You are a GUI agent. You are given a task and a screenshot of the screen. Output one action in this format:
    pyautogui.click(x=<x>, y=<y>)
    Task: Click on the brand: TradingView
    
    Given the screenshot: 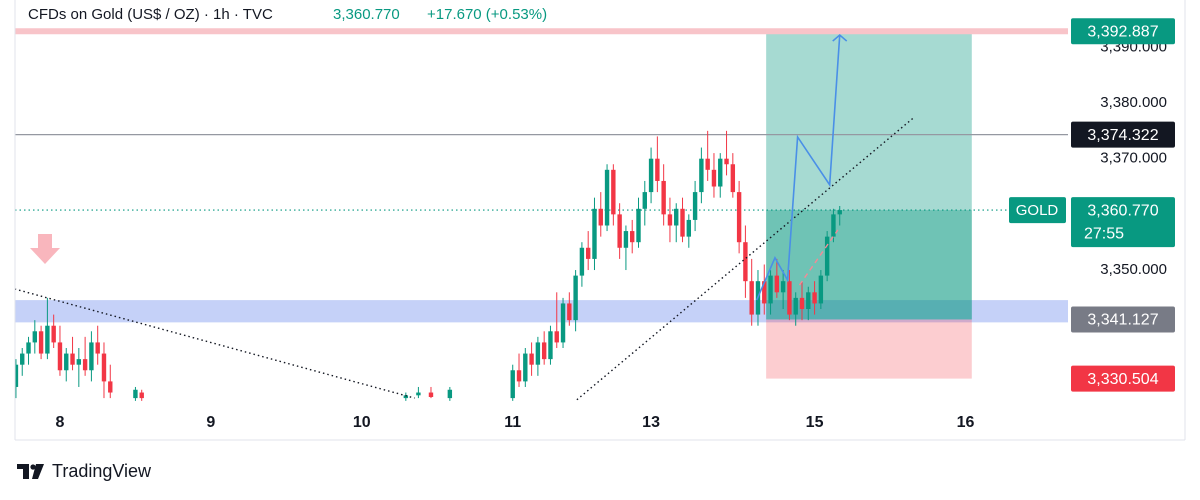 What is the action you would take?
    pyautogui.click(x=102, y=471)
    